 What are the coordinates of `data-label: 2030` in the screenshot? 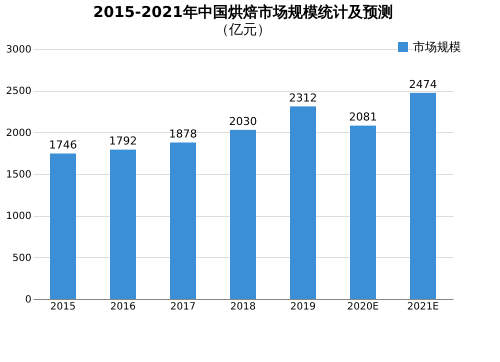 It's located at (243, 121).